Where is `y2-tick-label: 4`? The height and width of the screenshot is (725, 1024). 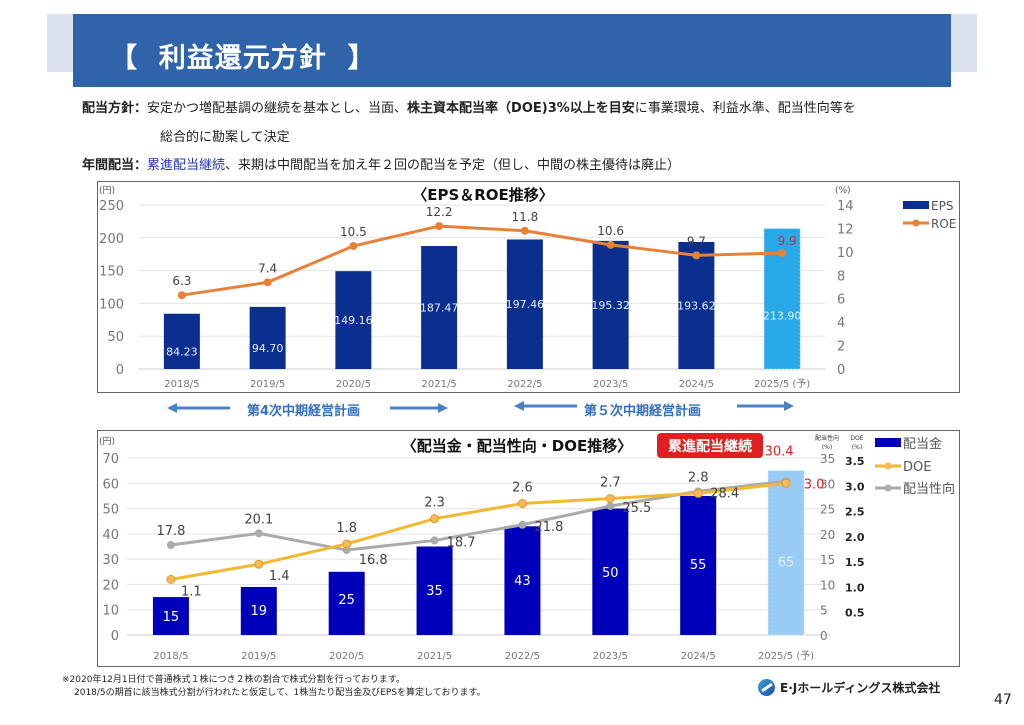 y2-tick-label: 4 is located at coordinates (841, 323).